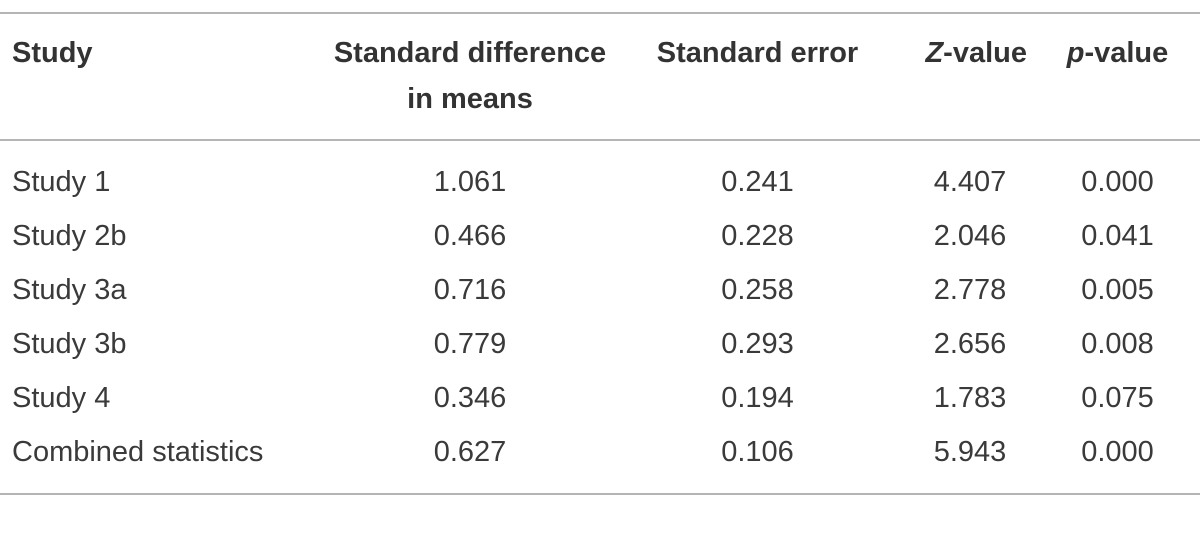 This screenshot has width=1200, height=549. Describe the element at coordinates (61, 397) in the screenshot. I see `study-name: Study 4` at that location.